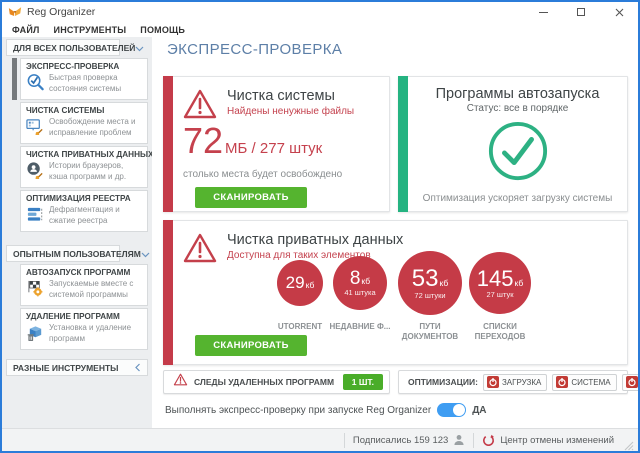 The height and width of the screenshot is (453, 640). I want to click on optimize-internet-button: ИНТЕРНЕТ, so click(629, 382).